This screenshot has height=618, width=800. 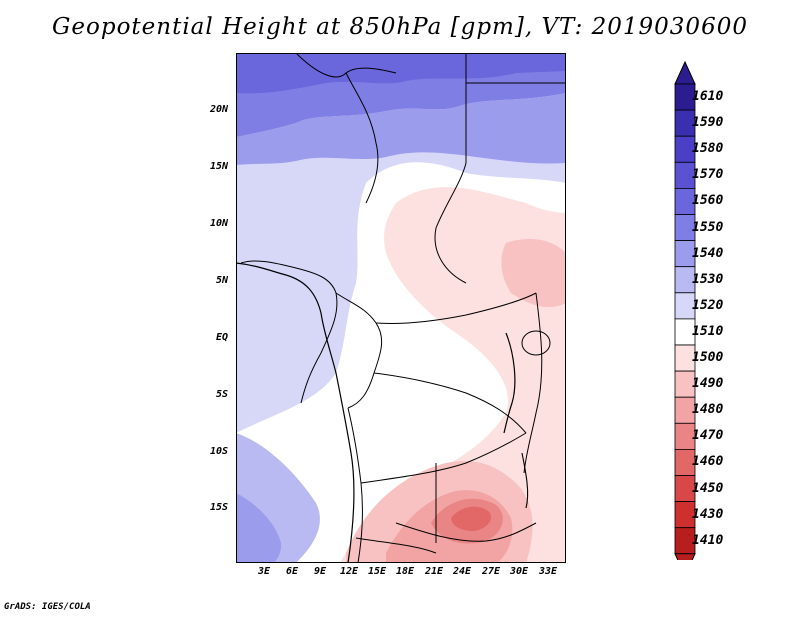 What do you see at coordinates (536, 343) in the screenshot?
I see `lake-victoria` at bounding box center [536, 343].